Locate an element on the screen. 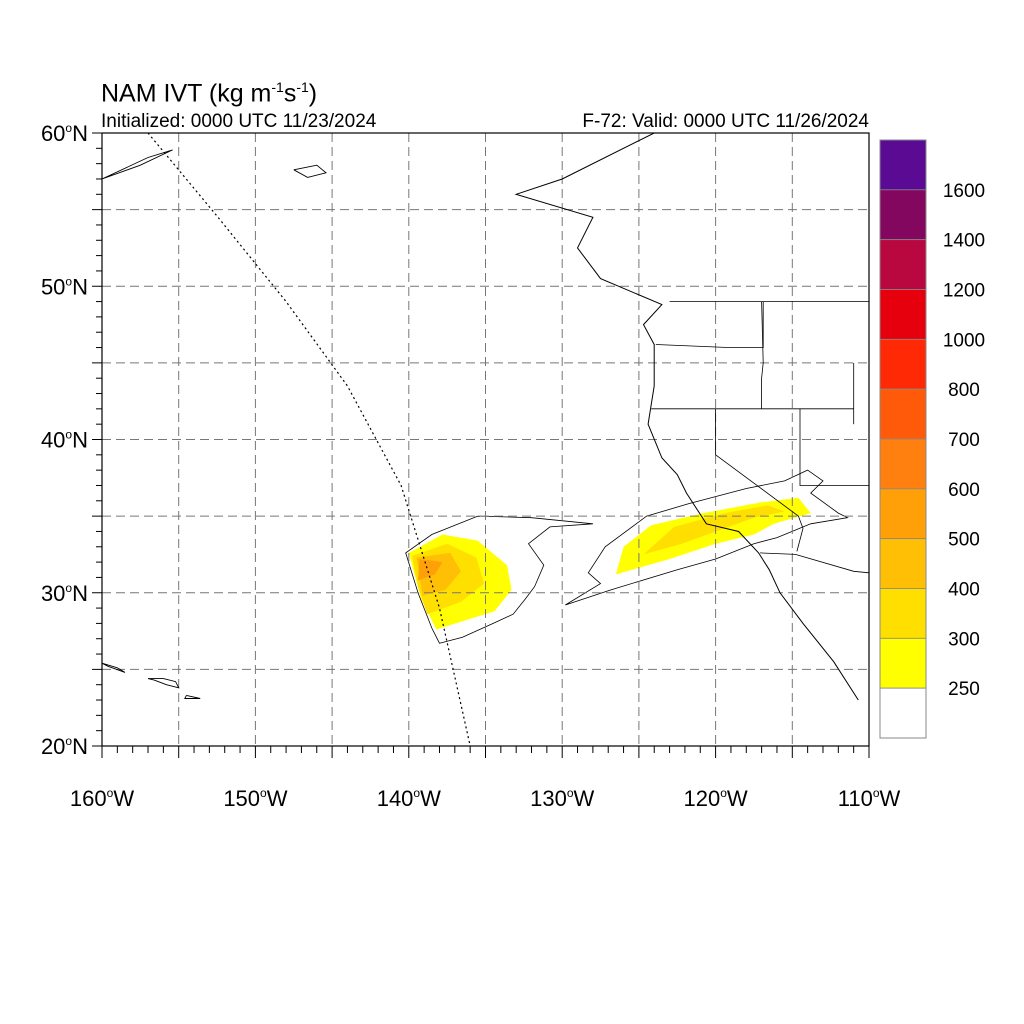 This screenshot has height=1024, width=1024. title-exponent-2: -1 is located at coordinates (302, 87).